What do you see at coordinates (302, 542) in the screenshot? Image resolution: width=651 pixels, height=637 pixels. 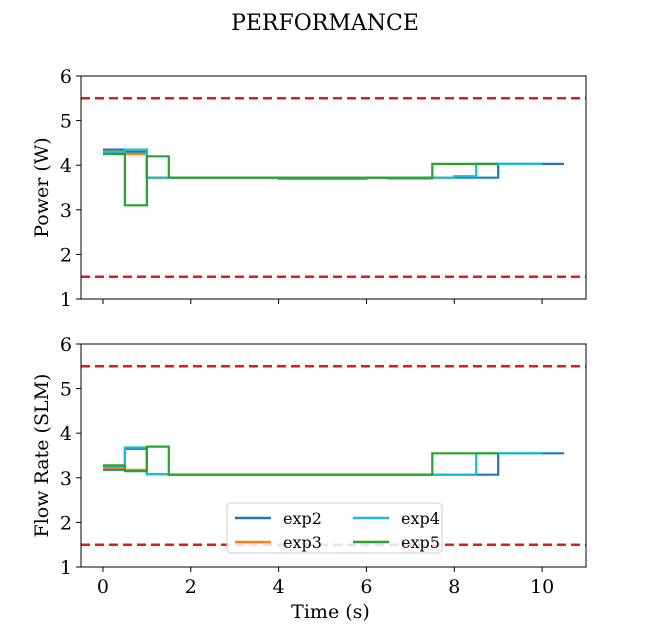 I see `legend-label-exp3: exp3` at bounding box center [302, 542].